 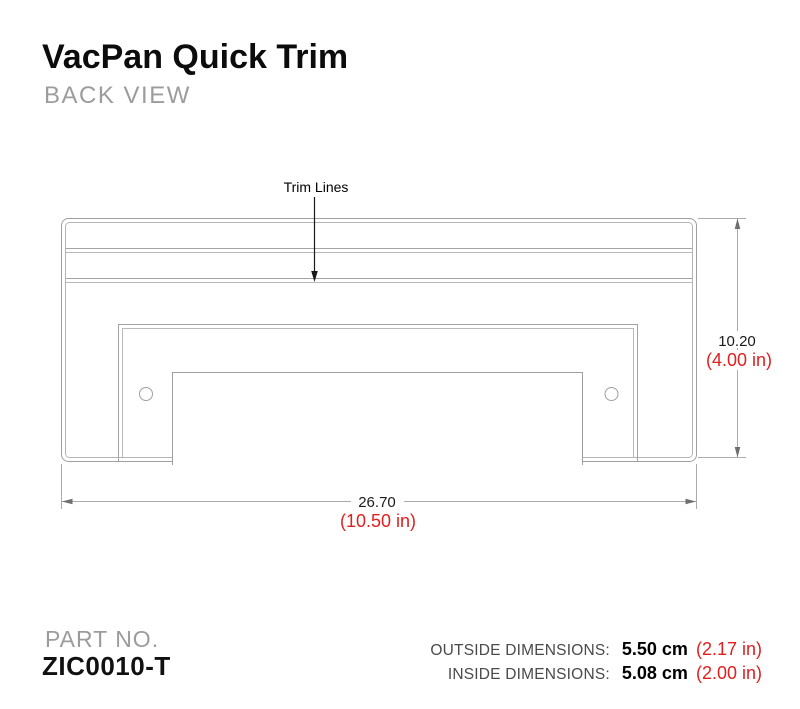 I want to click on height-dim-cm: 10.20, so click(x=737, y=341).